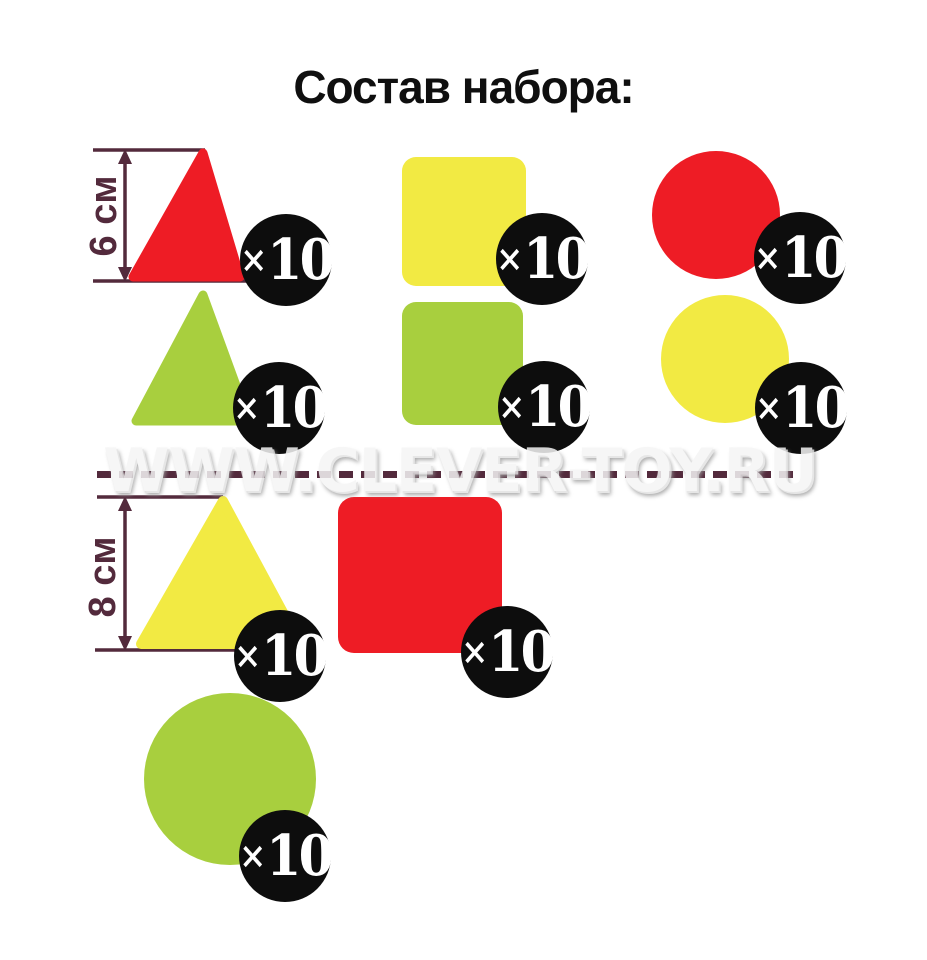  Describe the element at coordinates (104, 216) in the screenshot. I see `dimension-label-6cm: 6 см` at that location.